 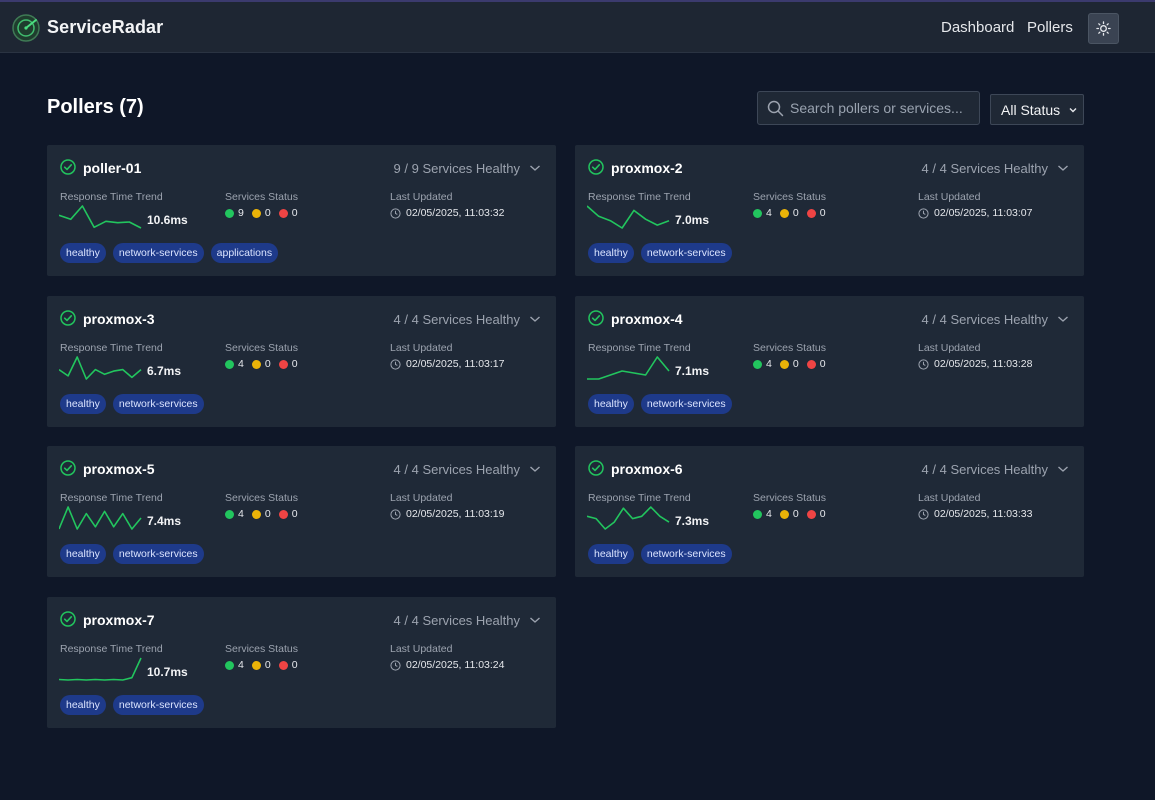 What do you see at coordinates (769, 514) in the screenshot?
I see `healthy-count: 4` at bounding box center [769, 514].